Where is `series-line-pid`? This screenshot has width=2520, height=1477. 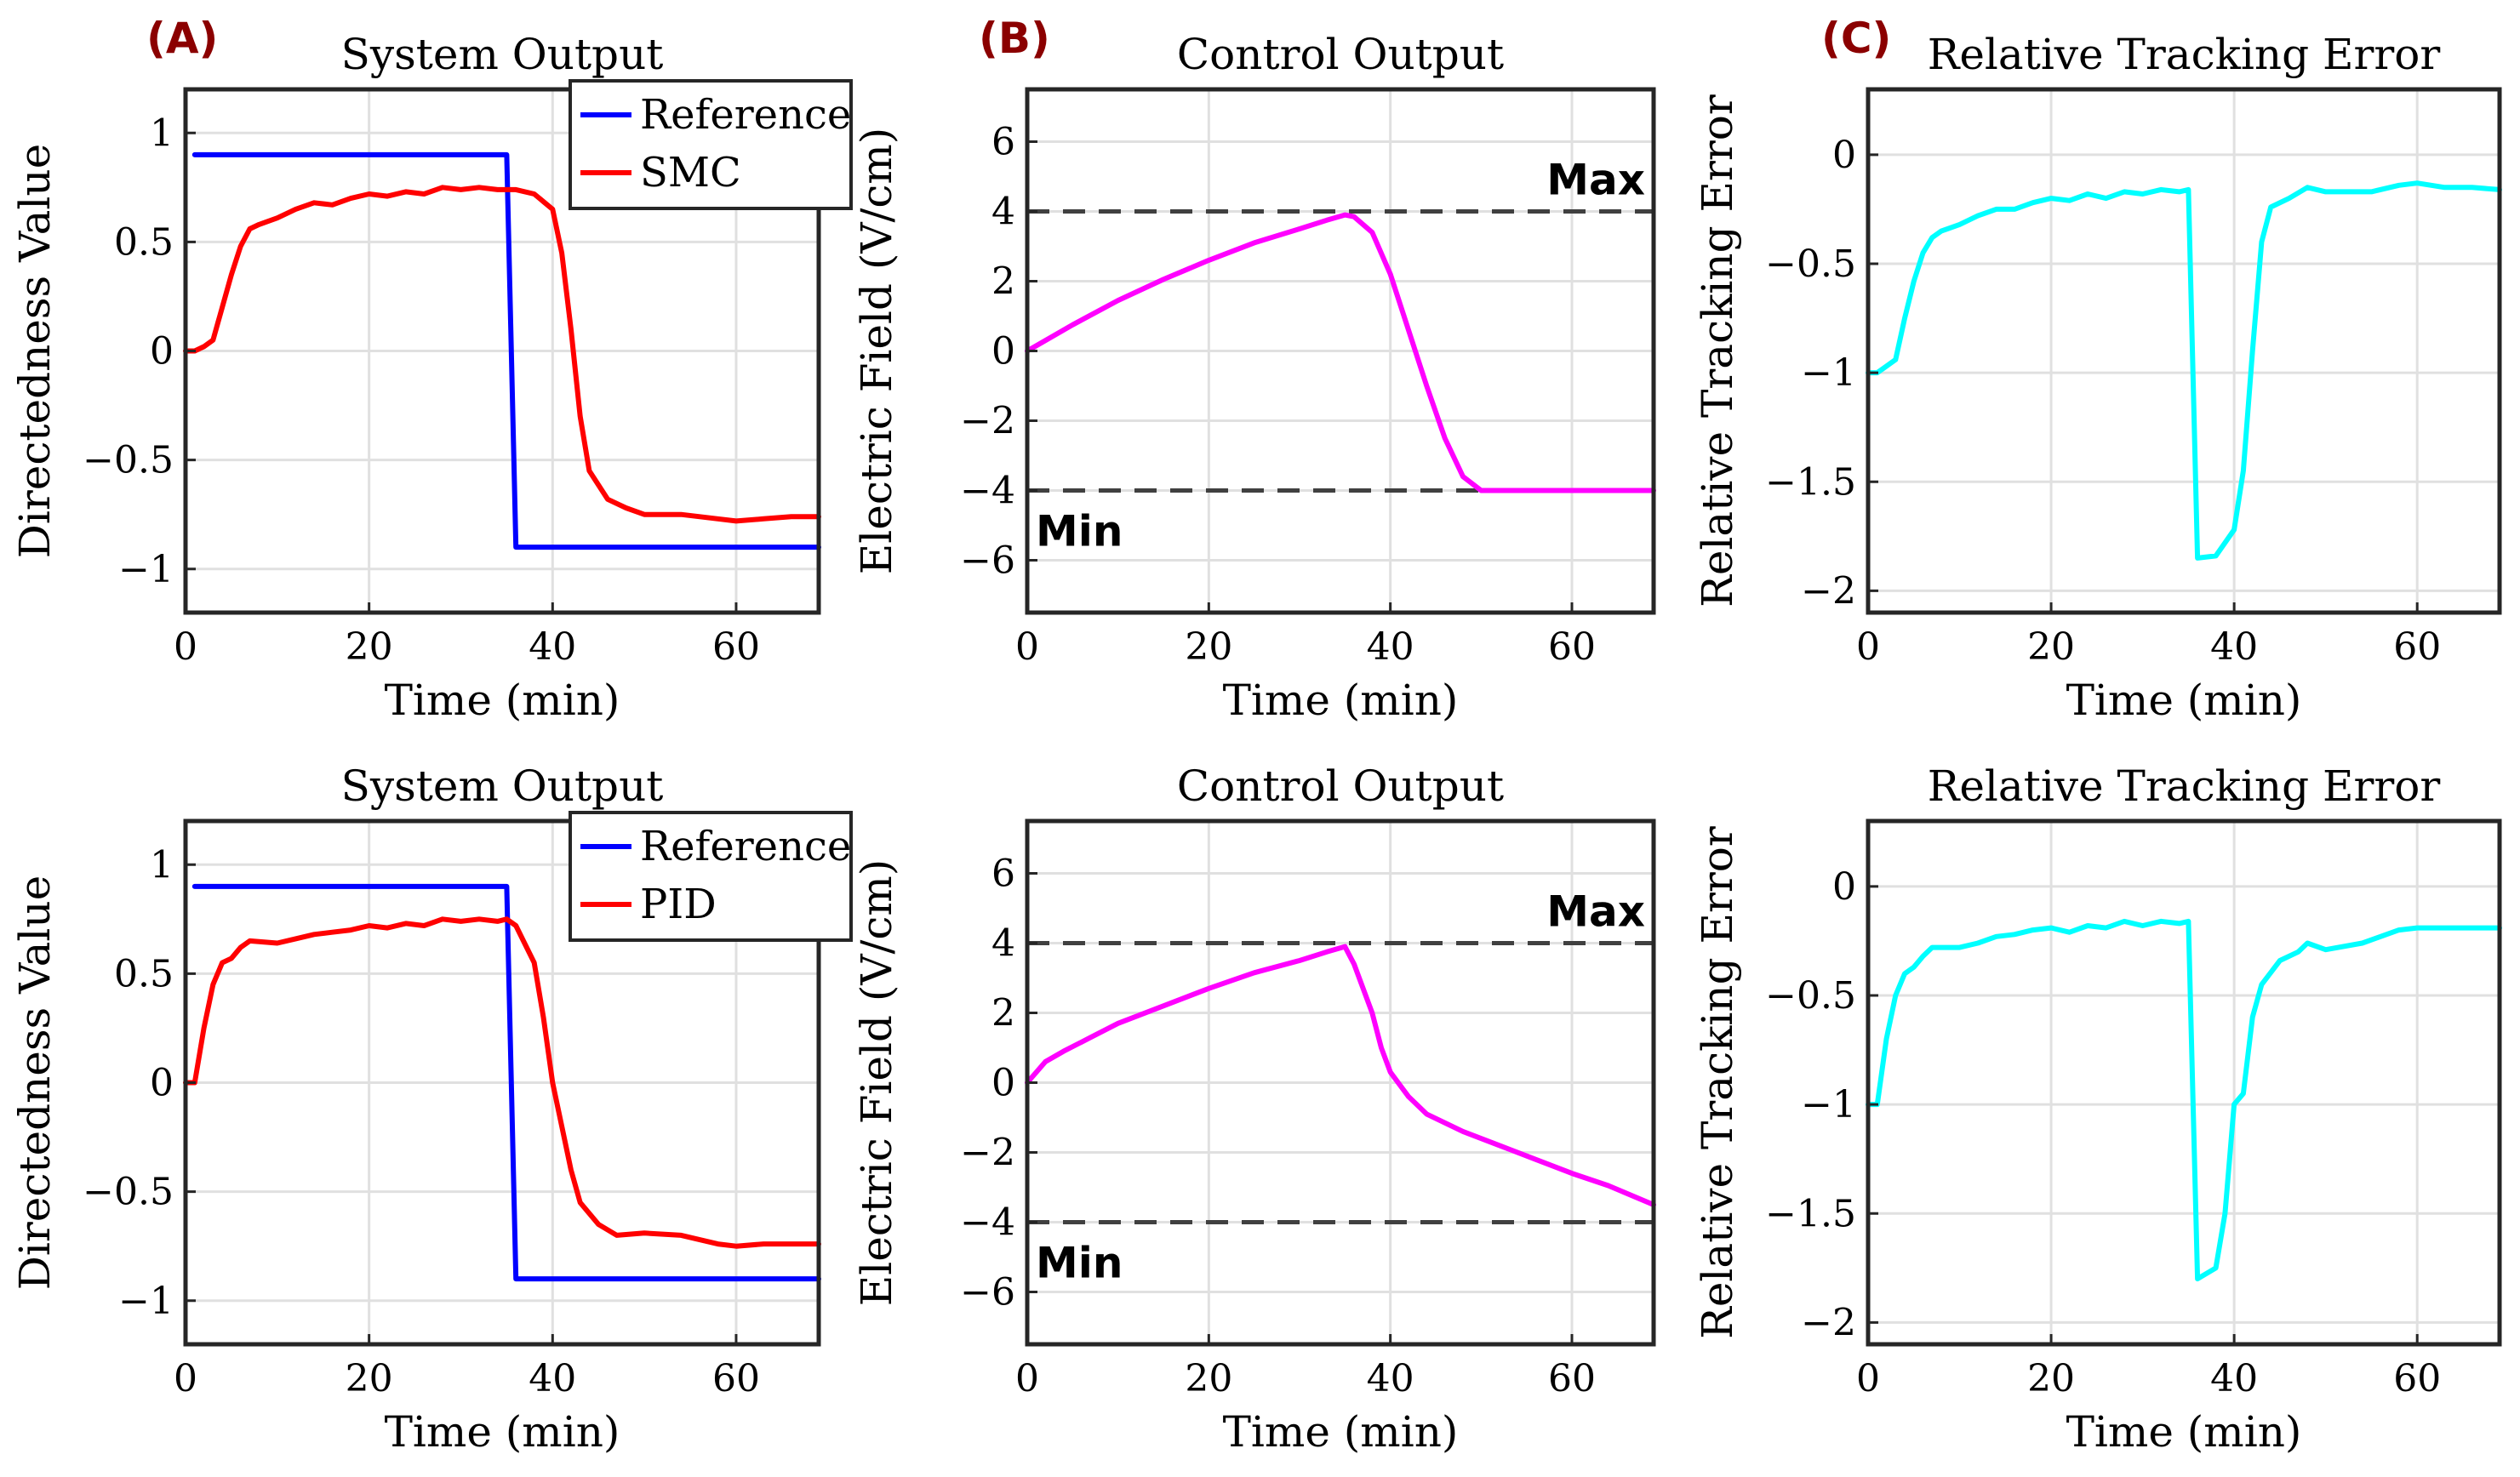 series-line-pid is located at coordinates (502, 1082).